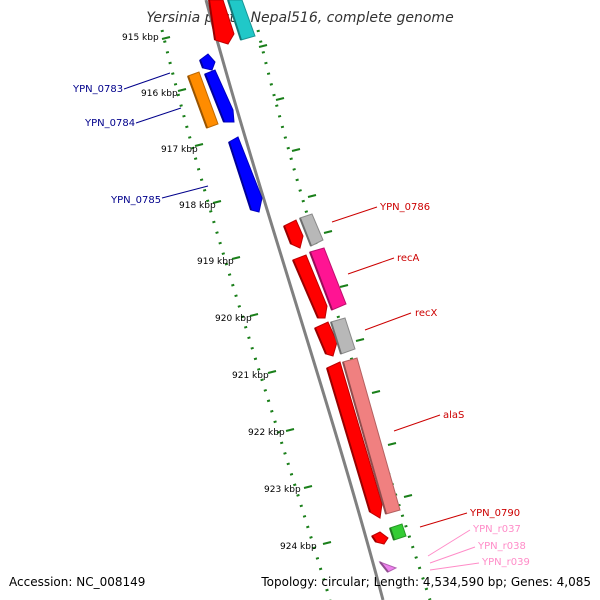 The width and height of the screenshot is (600, 600). I want to click on YPN_0790-feature-edge, so click(374, 539).